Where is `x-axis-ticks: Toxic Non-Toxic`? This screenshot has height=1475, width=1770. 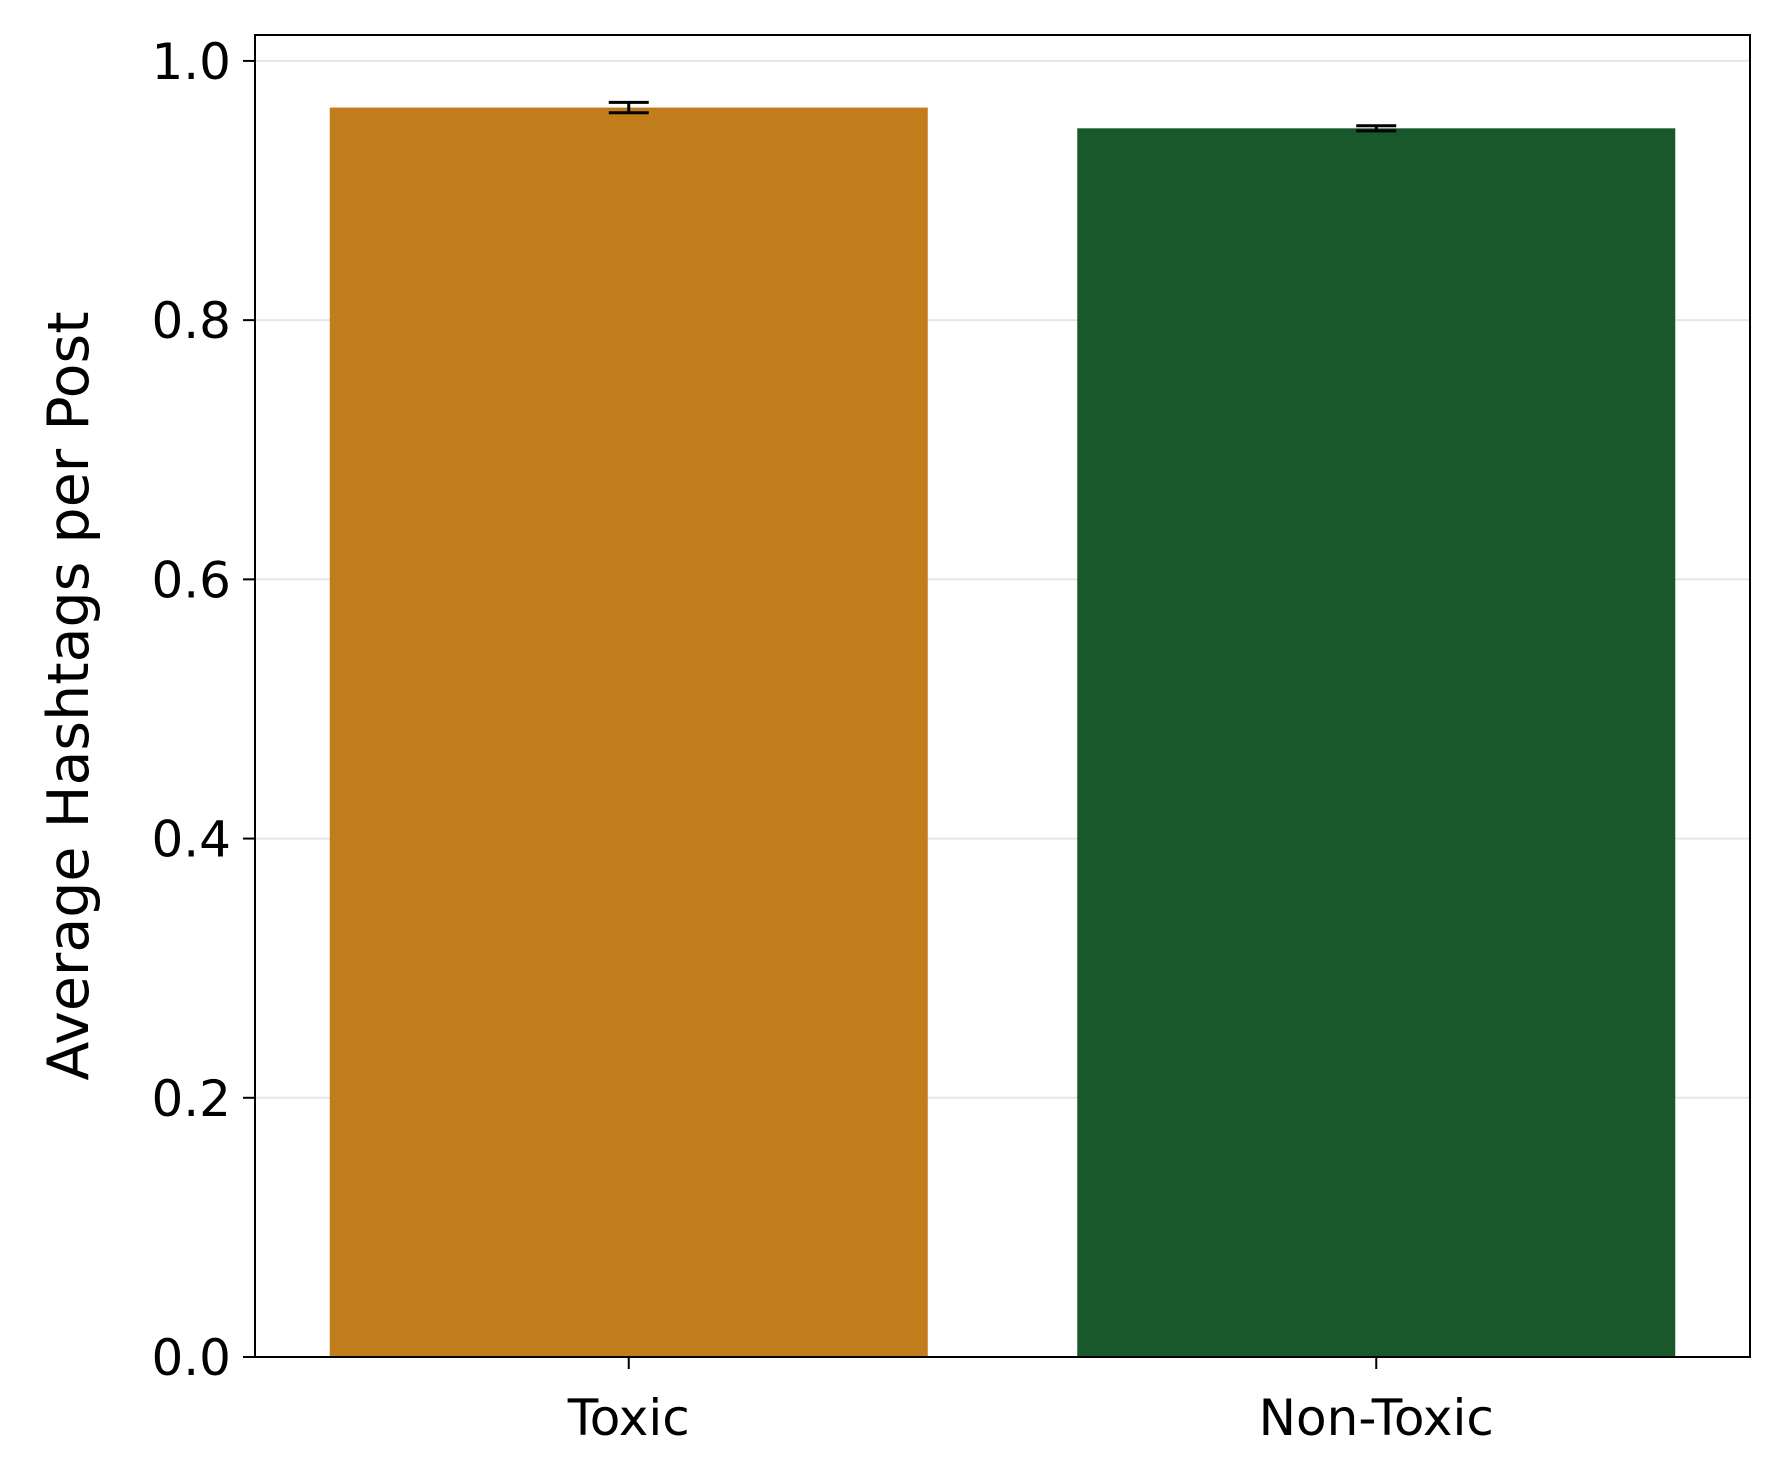 x-axis-ticks: Toxic Non-Toxic is located at coordinates (1030, 1402).